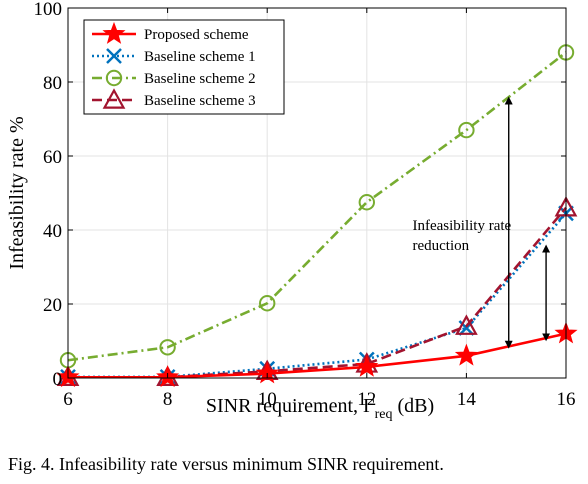 The height and width of the screenshot is (484, 588). I want to click on x-tick-label: 10, so click(267, 399).